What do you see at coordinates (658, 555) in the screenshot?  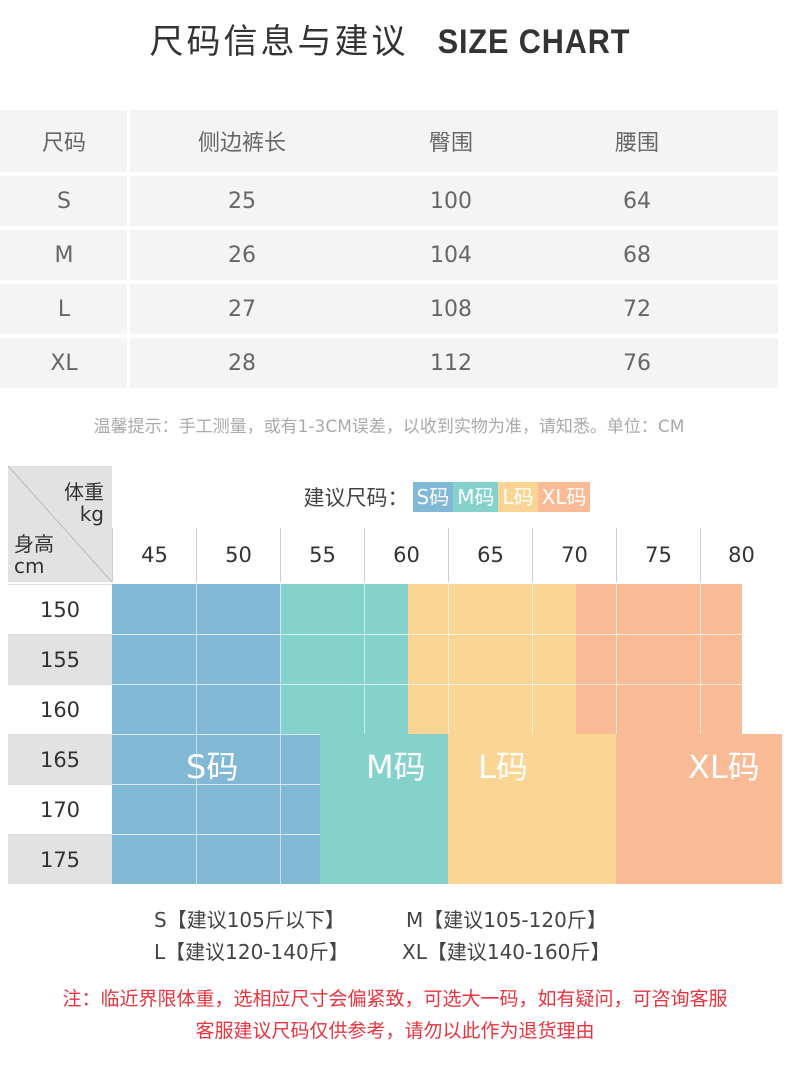 I see `weight-cell: 75` at bounding box center [658, 555].